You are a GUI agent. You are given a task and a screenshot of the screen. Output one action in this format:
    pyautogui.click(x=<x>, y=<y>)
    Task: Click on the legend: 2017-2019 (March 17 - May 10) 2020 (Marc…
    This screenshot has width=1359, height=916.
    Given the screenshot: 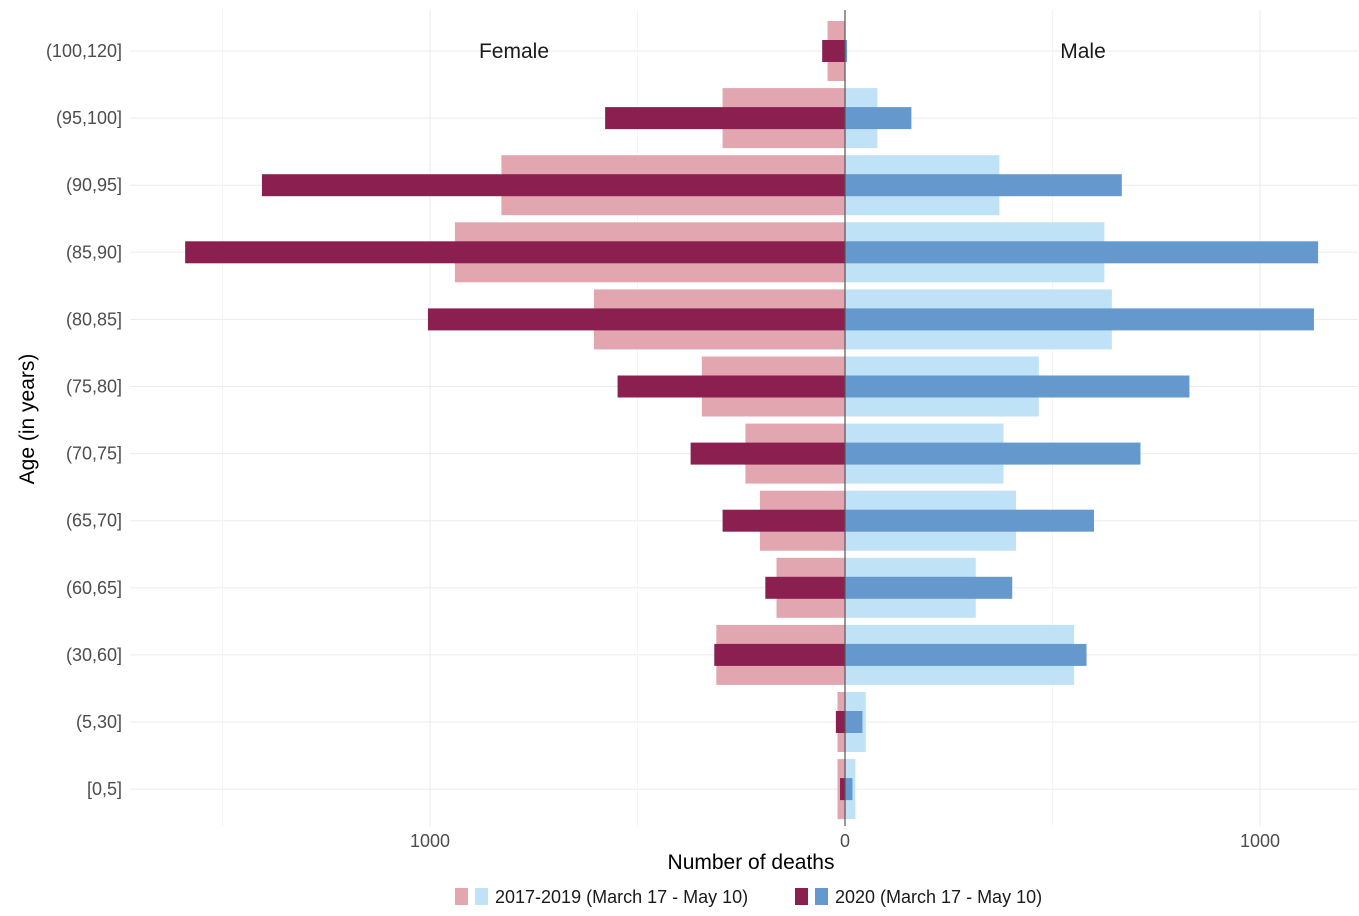 What is the action you would take?
    pyautogui.click(x=748, y=897)
    